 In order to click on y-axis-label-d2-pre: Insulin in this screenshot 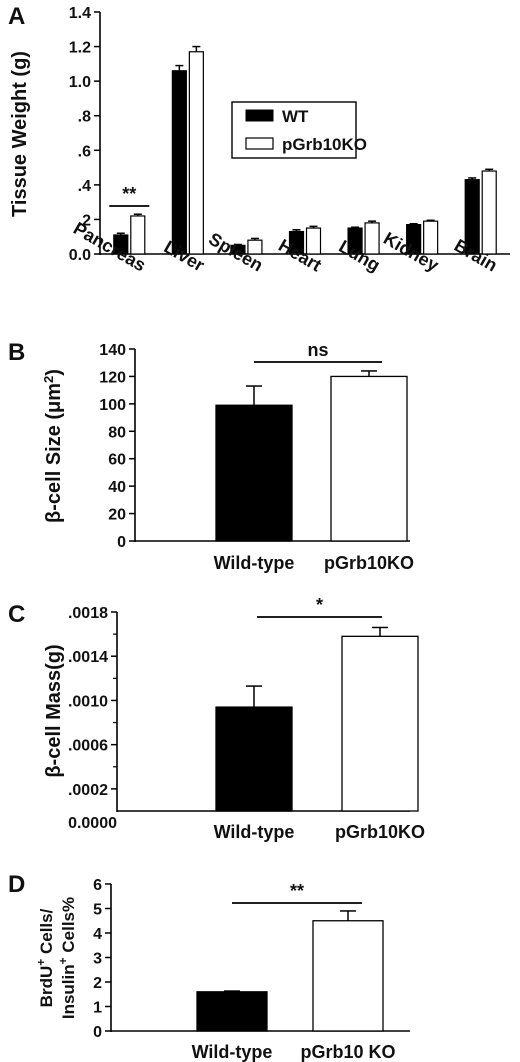, I will do `click(68, 991)`.